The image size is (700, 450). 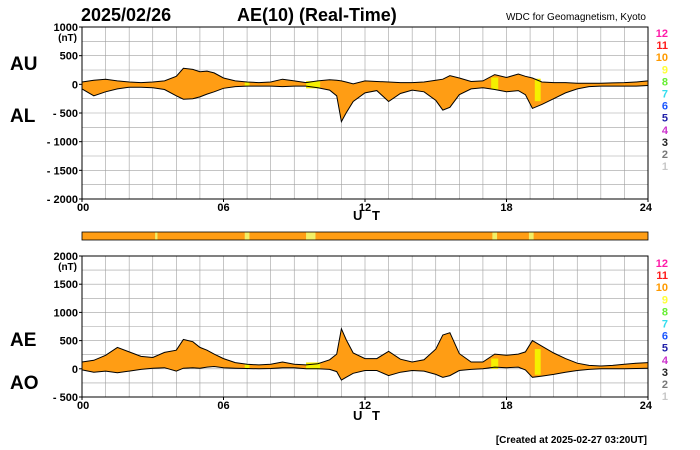 What do you see at coordinates (576, 17) in the screenshot?
I see `source-label: WDC for Geomagnetism, Kyoto` at bounding box center [576, 17].